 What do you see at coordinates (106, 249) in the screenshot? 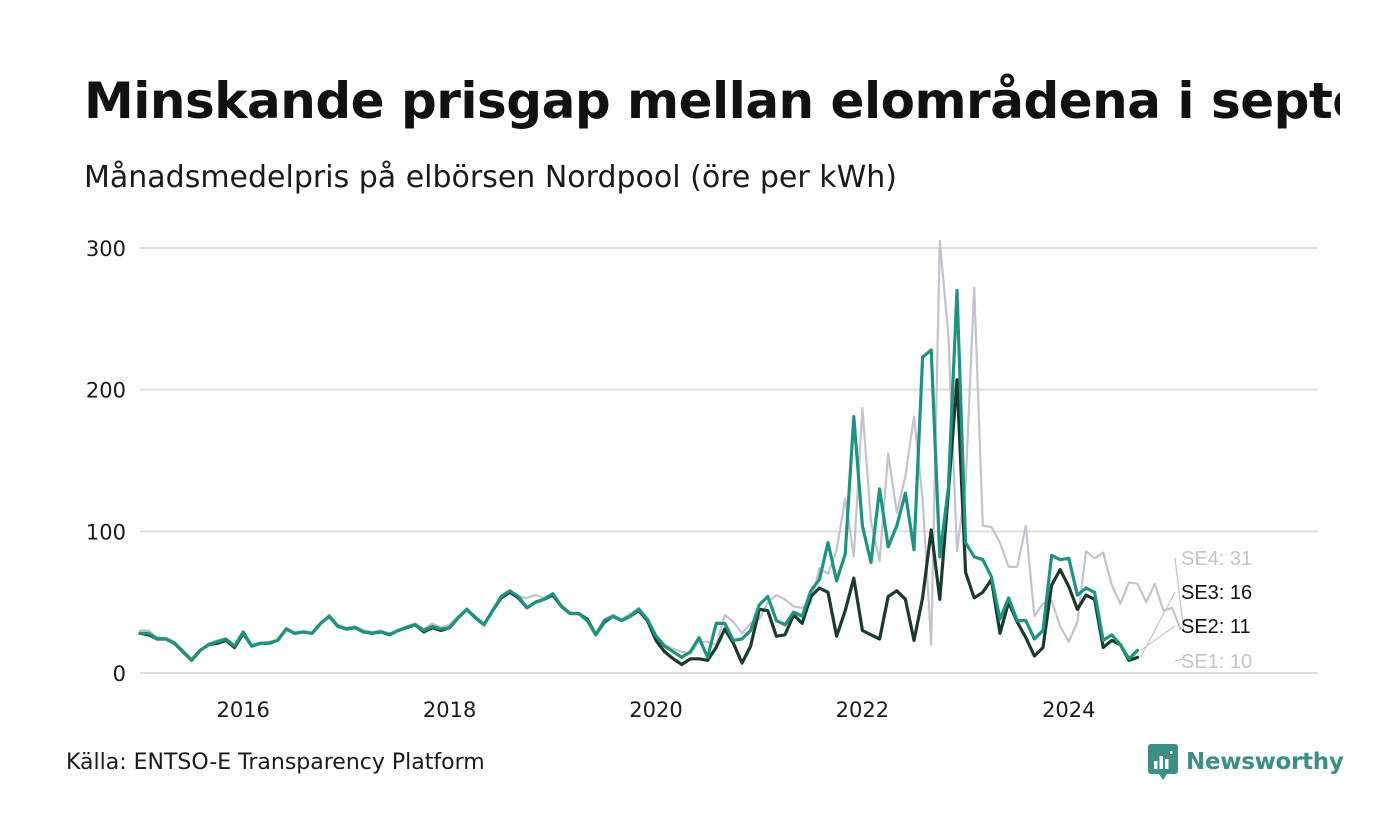
I see `y-tick-label: 300` at bounding box center [106, 249].